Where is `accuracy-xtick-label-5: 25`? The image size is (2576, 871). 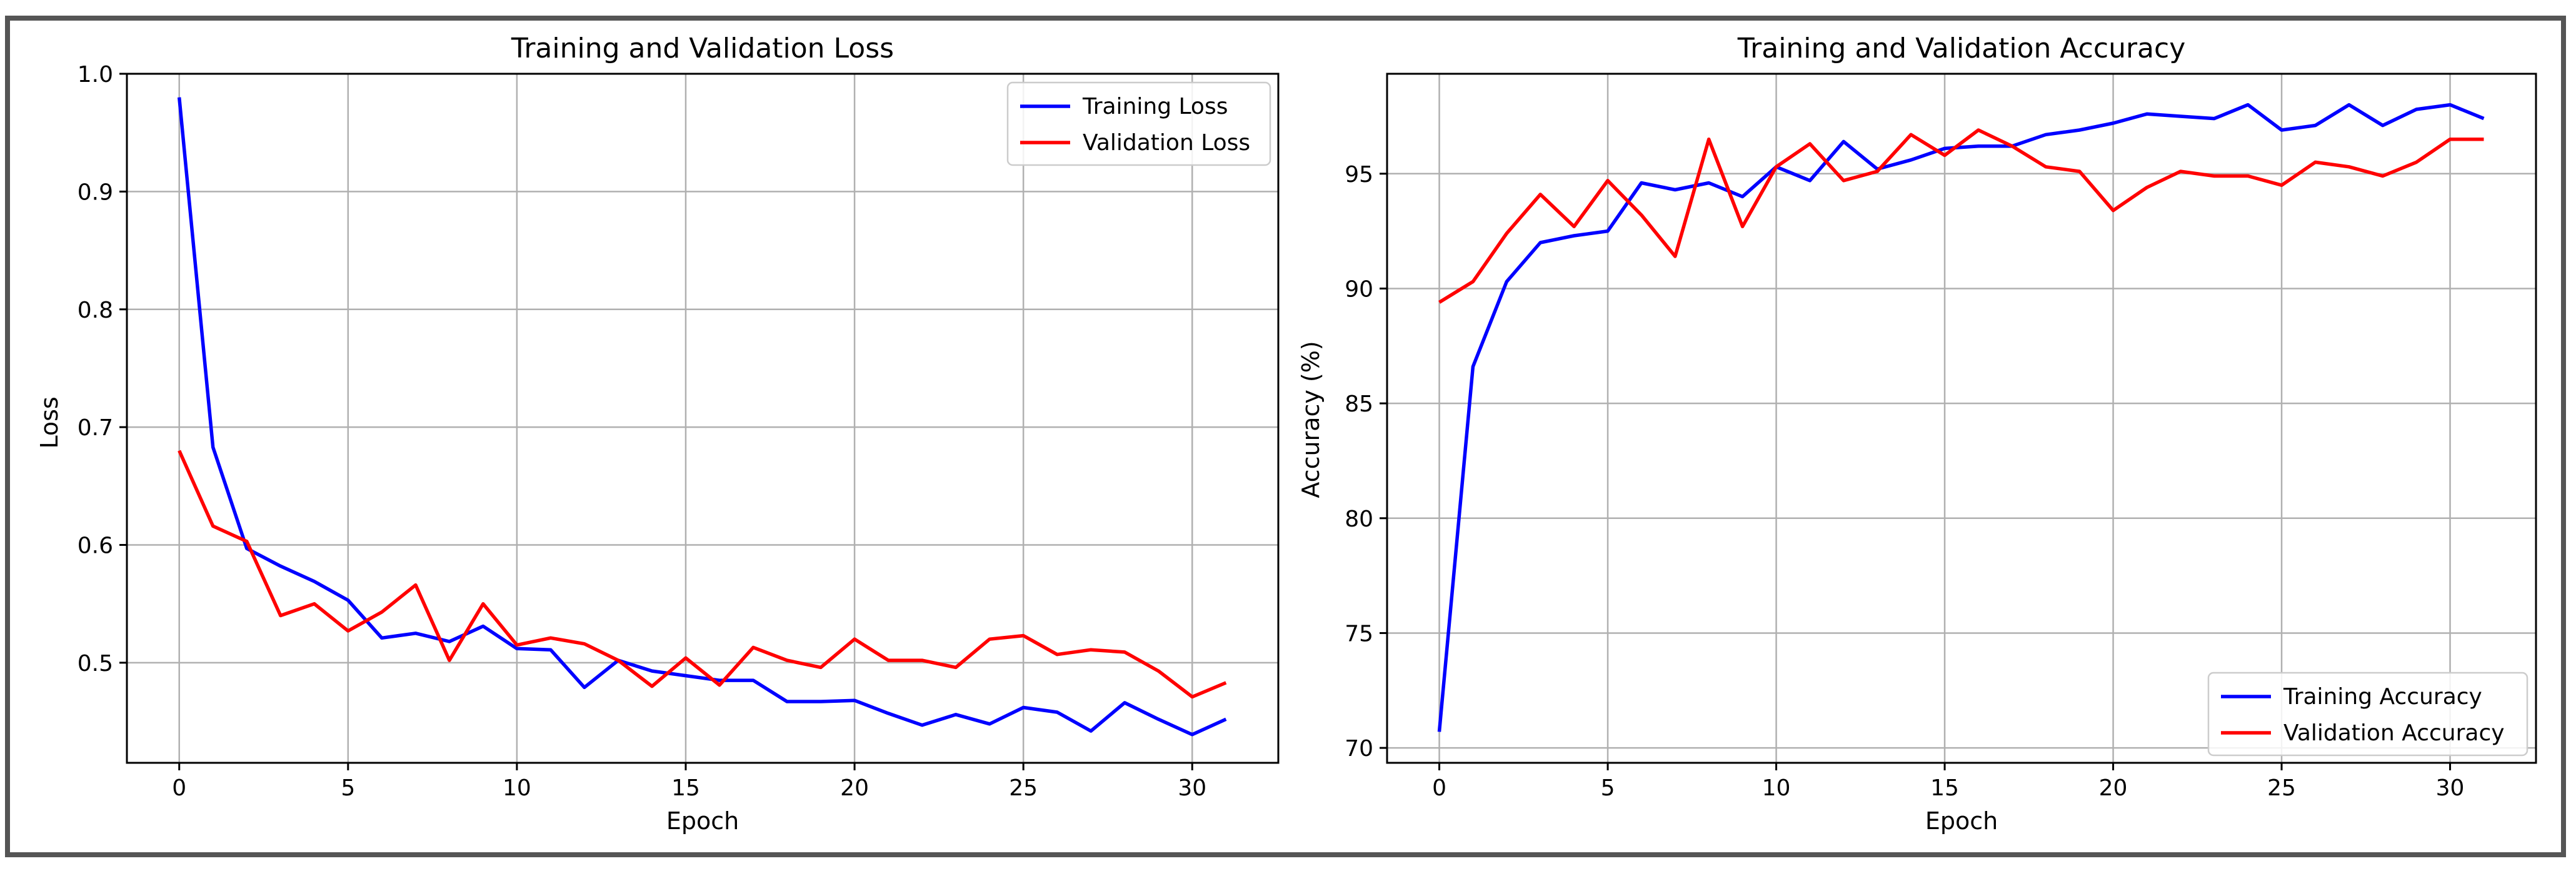 accuracy-xtick-label-5: 25 is located at coordinates (2281, 788).